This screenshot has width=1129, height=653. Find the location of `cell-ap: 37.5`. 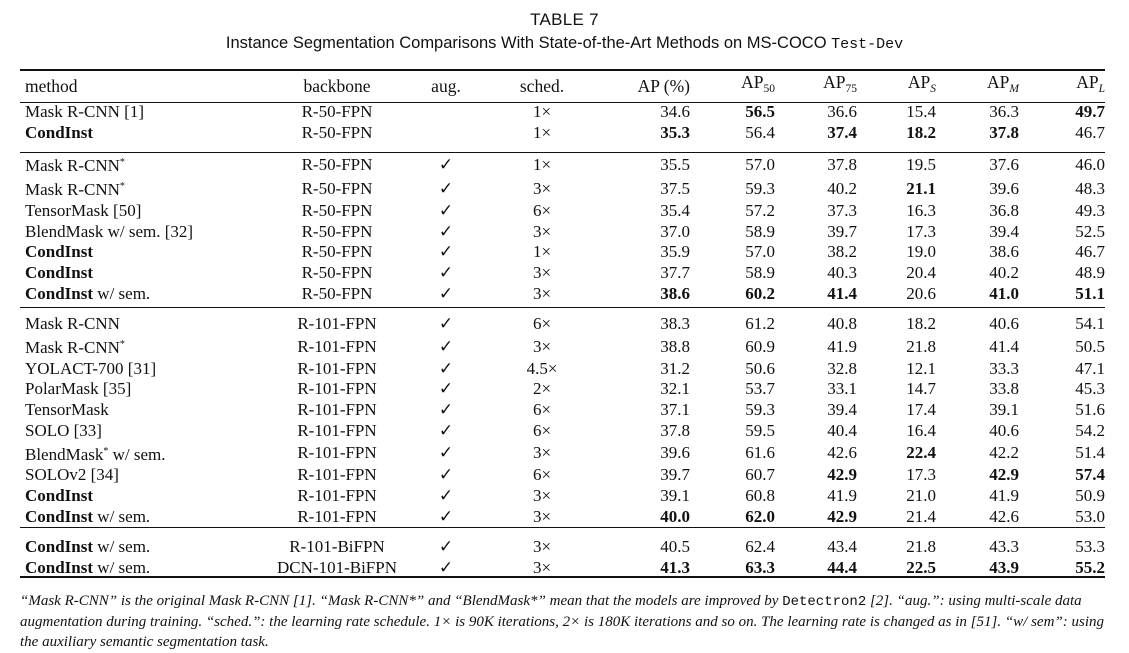

cell-ap: 37.5 is located at coordinates (675, 188).